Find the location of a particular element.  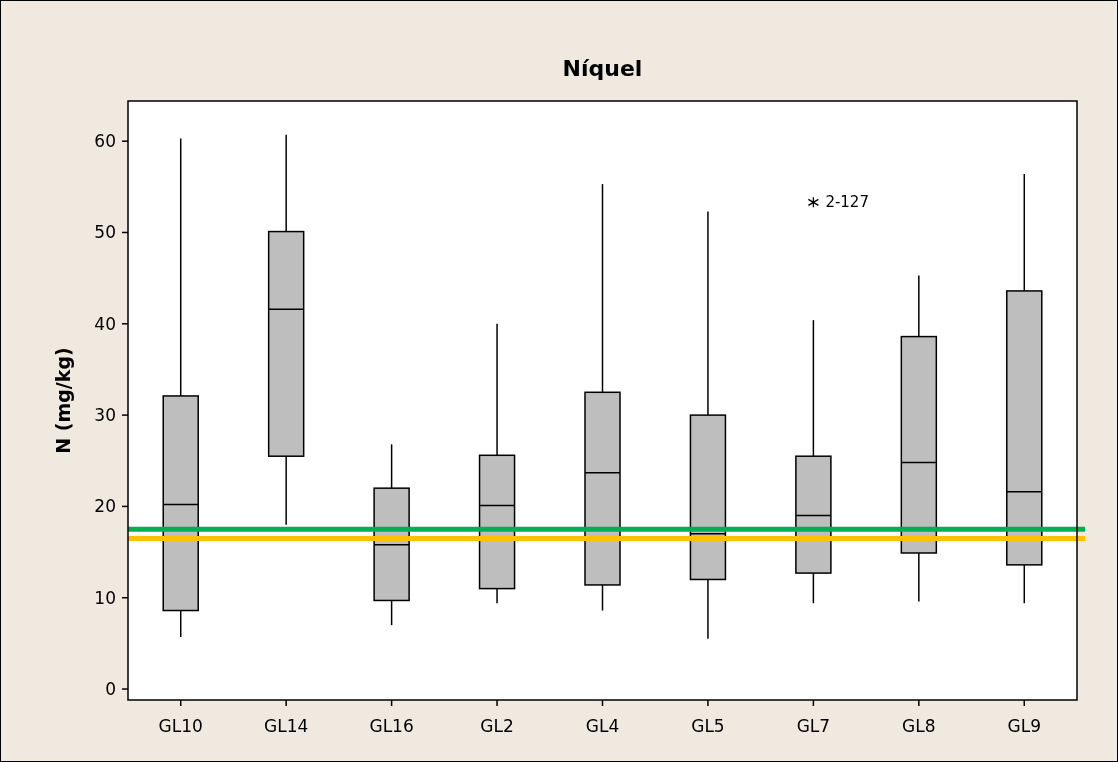

x-tick-label: GL8 is located at coordinates (919, 726).